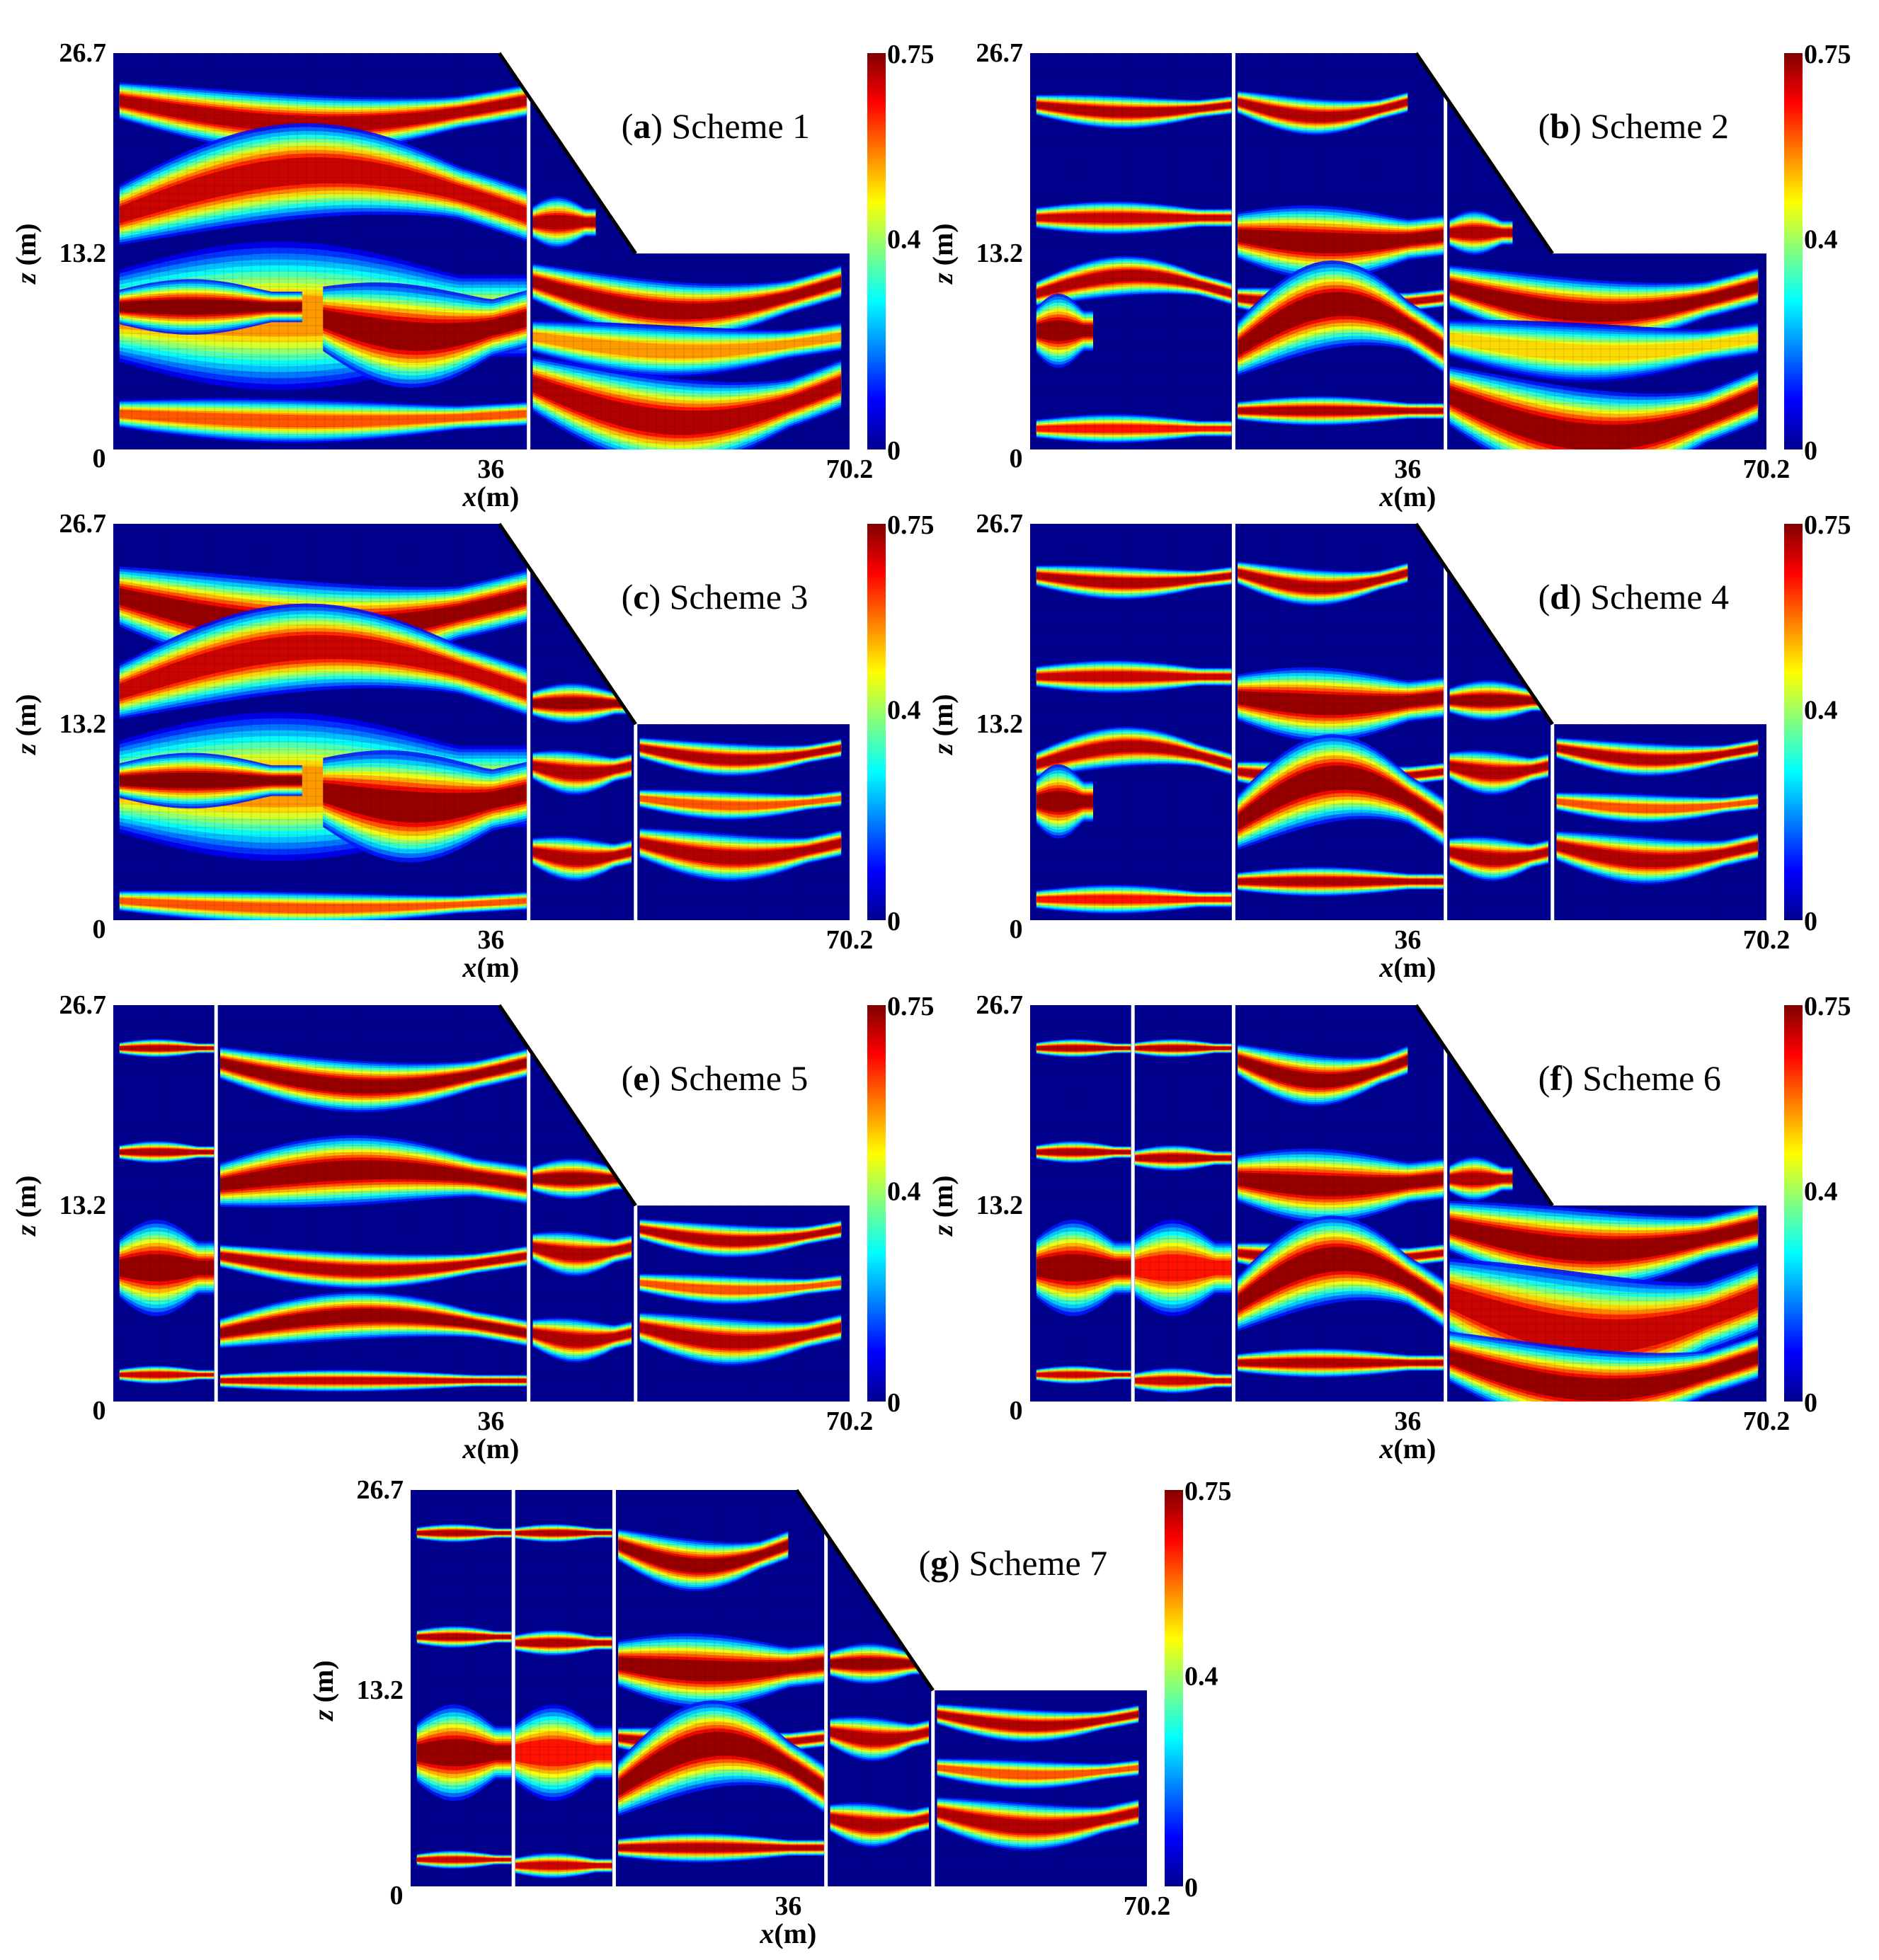 The height and width of the screenshot is (1960, 1879). What do you see at coordinates (26, 1206) in the screenshot?
I see `y-axis-label: z (m)` at bounding box center [26, 1206].